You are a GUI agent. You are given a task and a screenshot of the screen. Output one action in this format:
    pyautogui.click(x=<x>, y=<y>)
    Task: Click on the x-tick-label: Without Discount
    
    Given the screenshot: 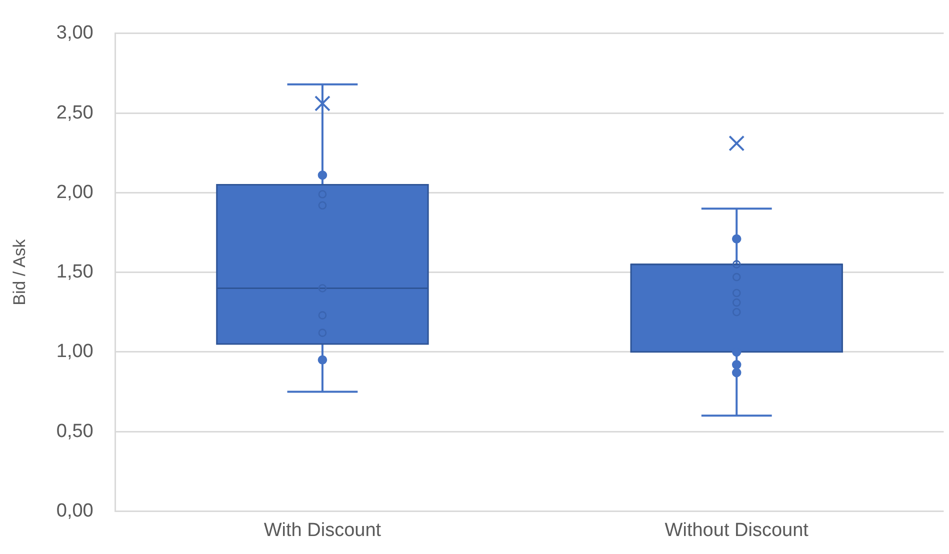 What is the action you would take?
    pyautogui.click(x=737, y=530)
    